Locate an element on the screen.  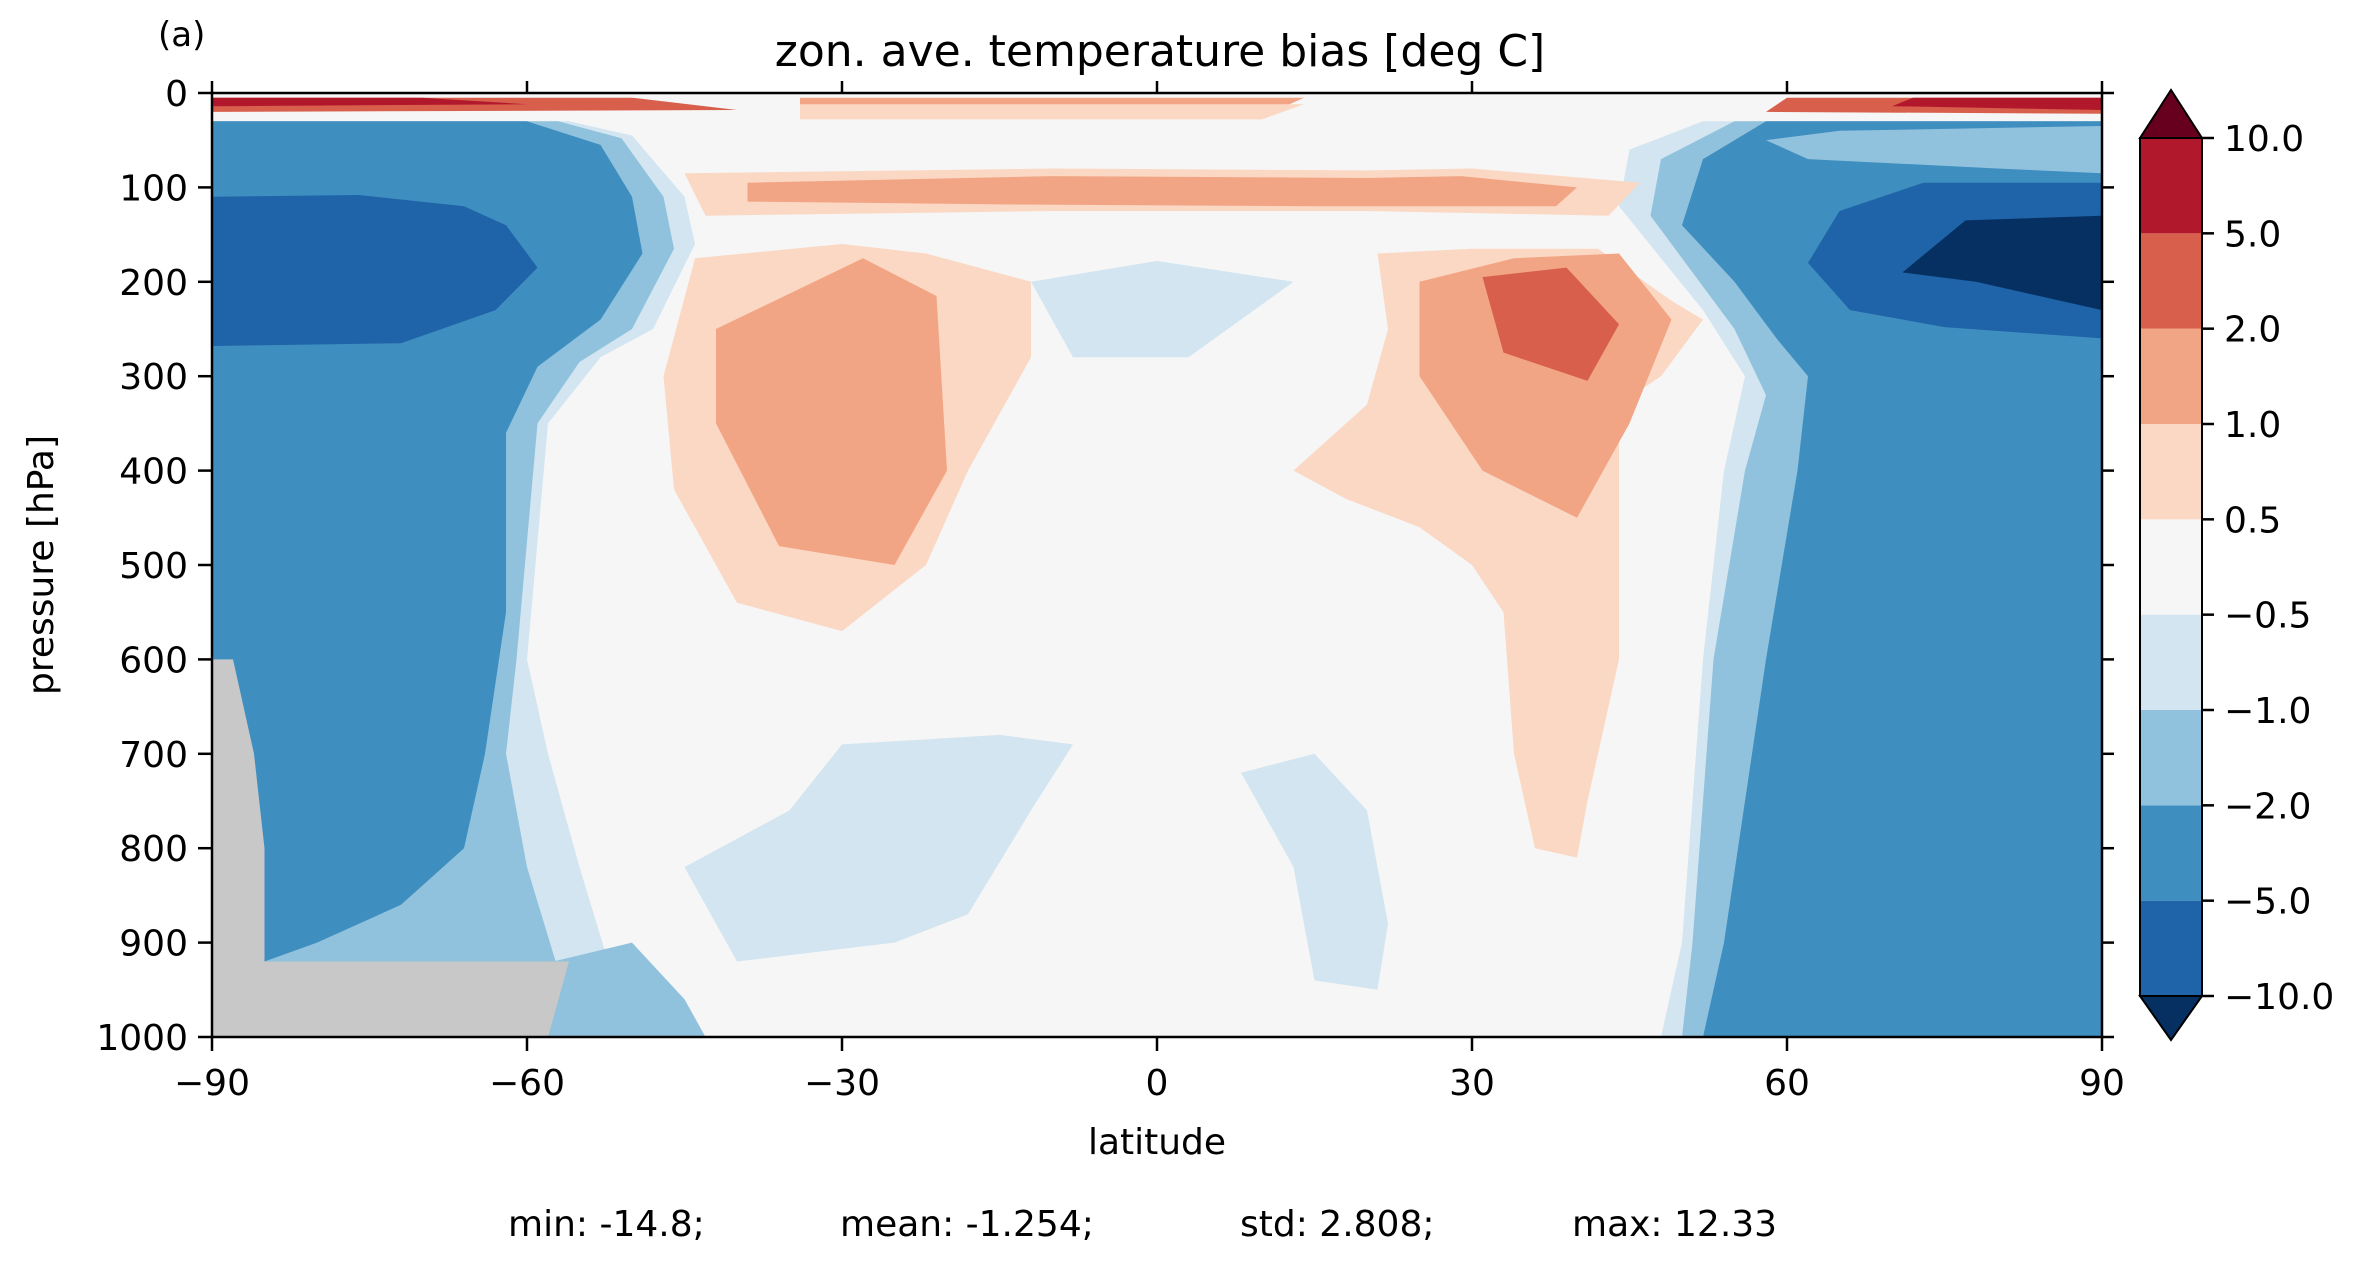
x-tick-label: 90 is located at coordinates (2102, 1083).